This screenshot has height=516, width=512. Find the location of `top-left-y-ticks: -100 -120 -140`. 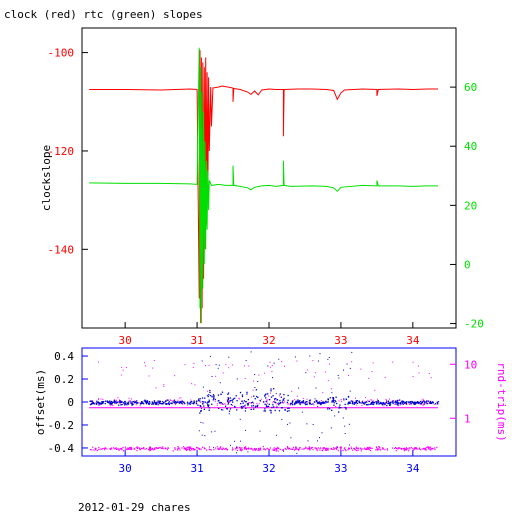

top-left-y-ticks: -100 -120 -140 is located at coordinates (68, 151).